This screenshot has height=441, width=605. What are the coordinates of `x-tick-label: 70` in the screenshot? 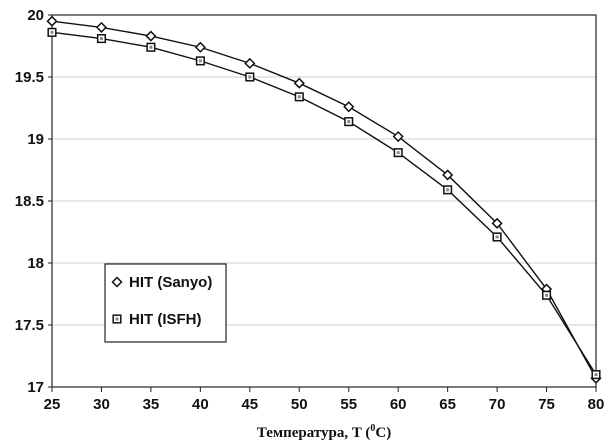 It's located at (497, 404).